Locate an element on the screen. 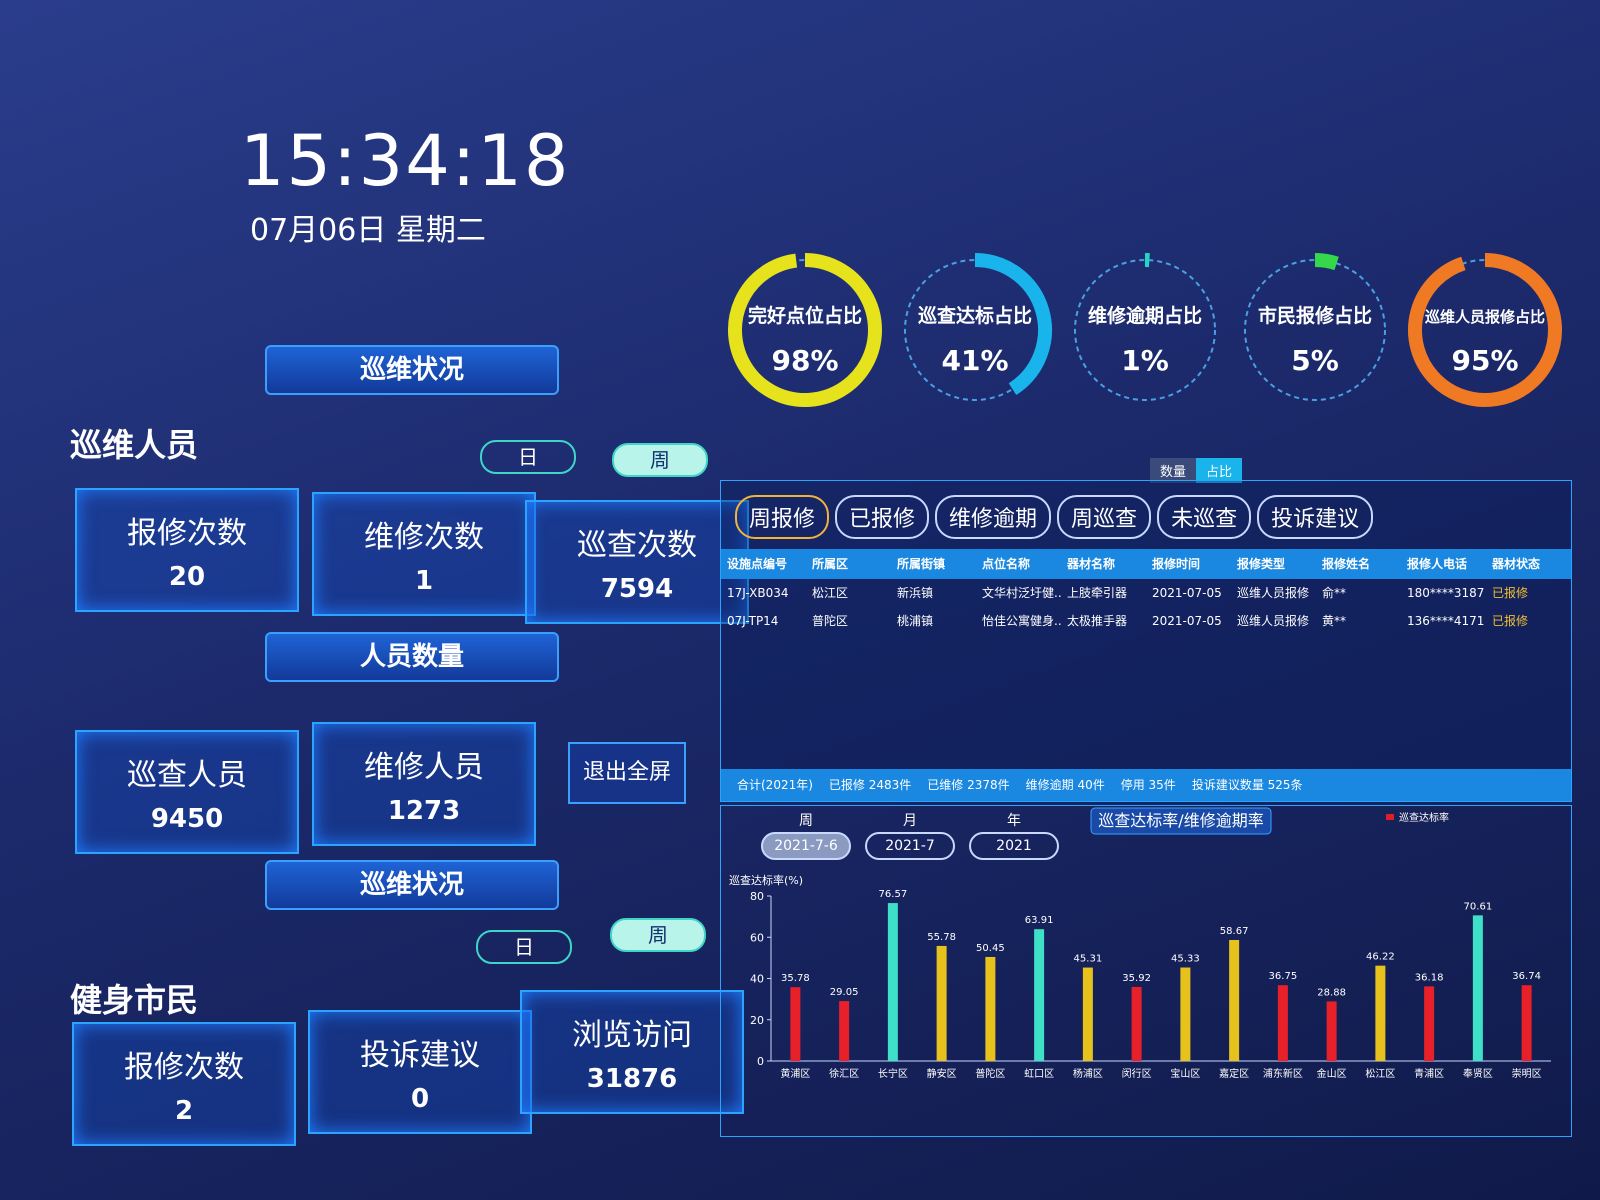 This screenshot has height=1200, width=1600. stat-label: 巡查人员 is located at coordinates (187, 775).